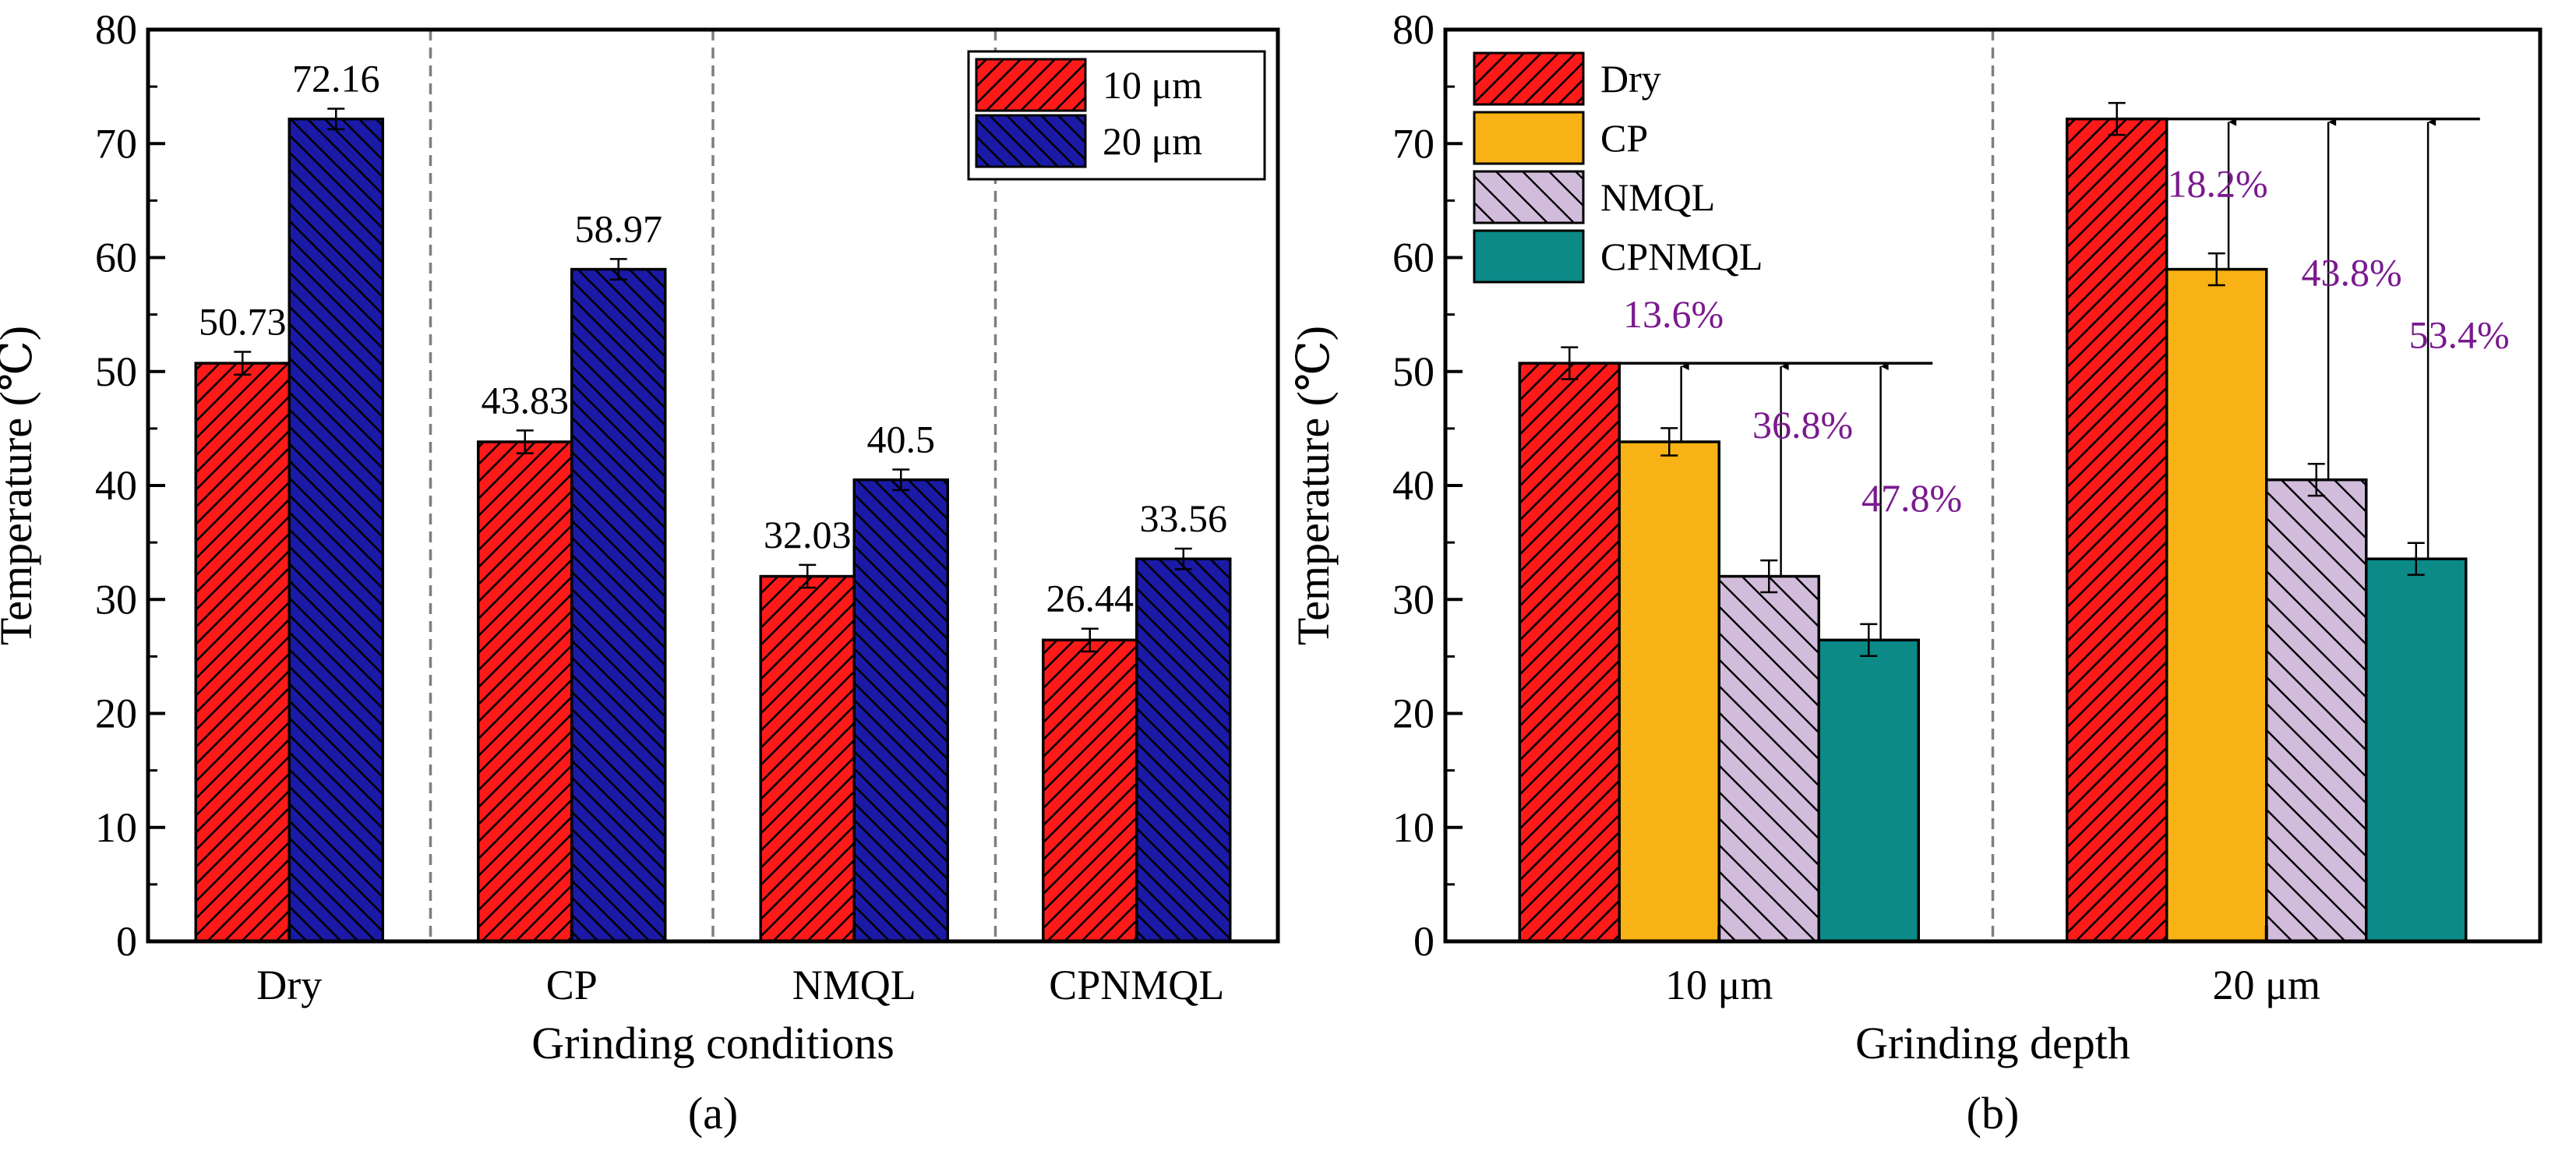 Image resolution: width=2576 pixels, height=1151 pixels. I want to click on panel-a-x-ticks: Dry CP NMQL CPNMQL, so click(740, 967).